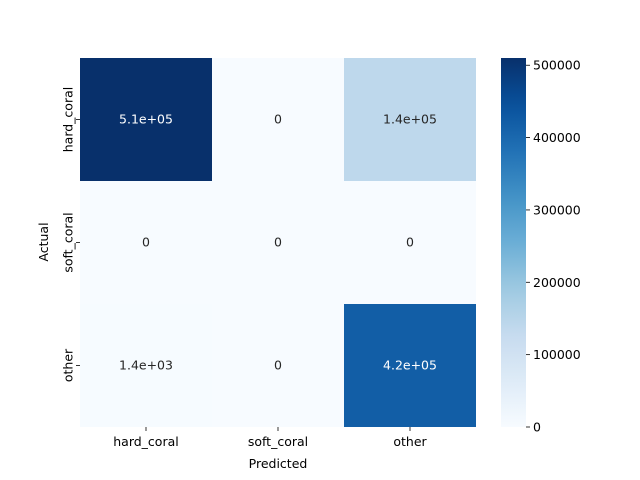  I want to click on cell-value-label: 1.4e+05, so click(410, 119).